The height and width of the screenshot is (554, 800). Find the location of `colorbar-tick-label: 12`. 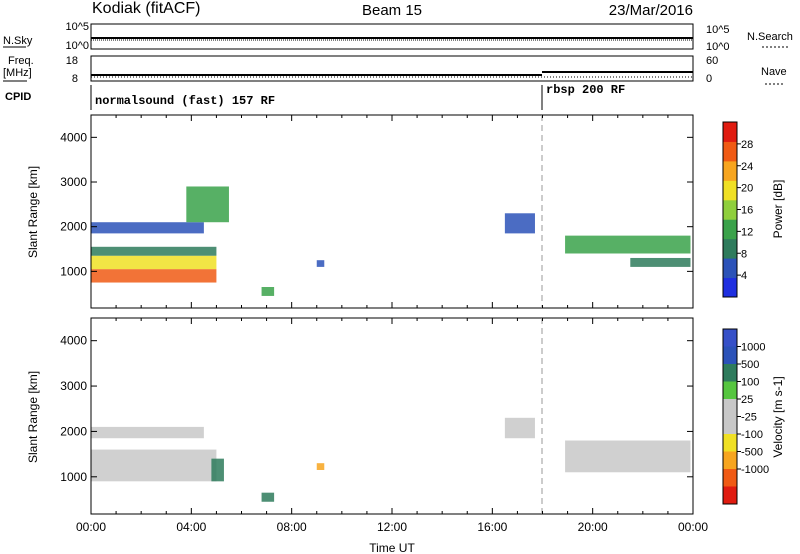

colorbar-tick-label: 12 is located at coordinates (747, 232).